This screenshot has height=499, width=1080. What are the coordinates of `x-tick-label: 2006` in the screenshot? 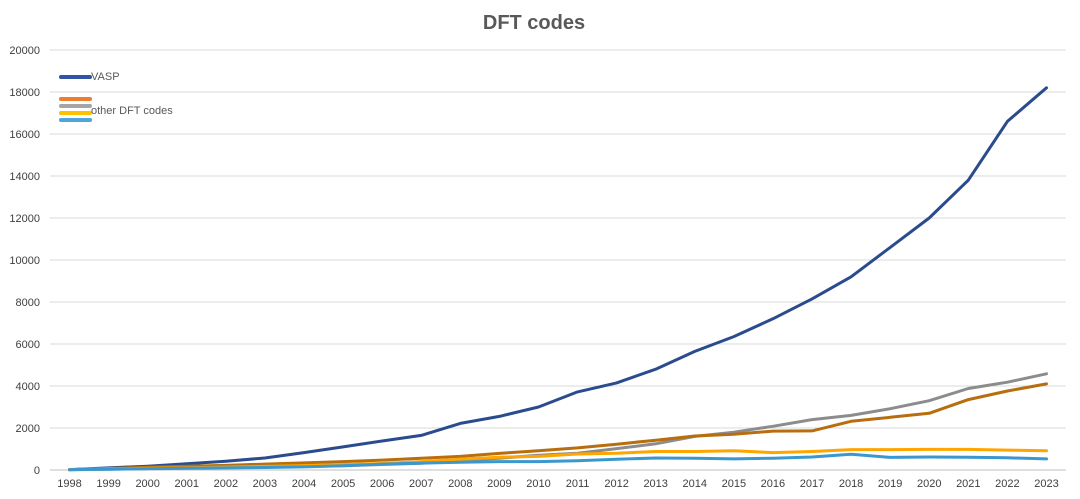 It's located at (382, 484).